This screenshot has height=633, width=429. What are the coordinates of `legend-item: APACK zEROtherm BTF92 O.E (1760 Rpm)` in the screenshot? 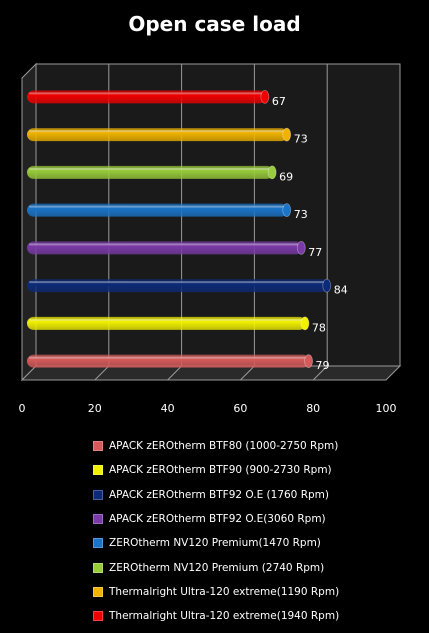 It's located at (258, 495).